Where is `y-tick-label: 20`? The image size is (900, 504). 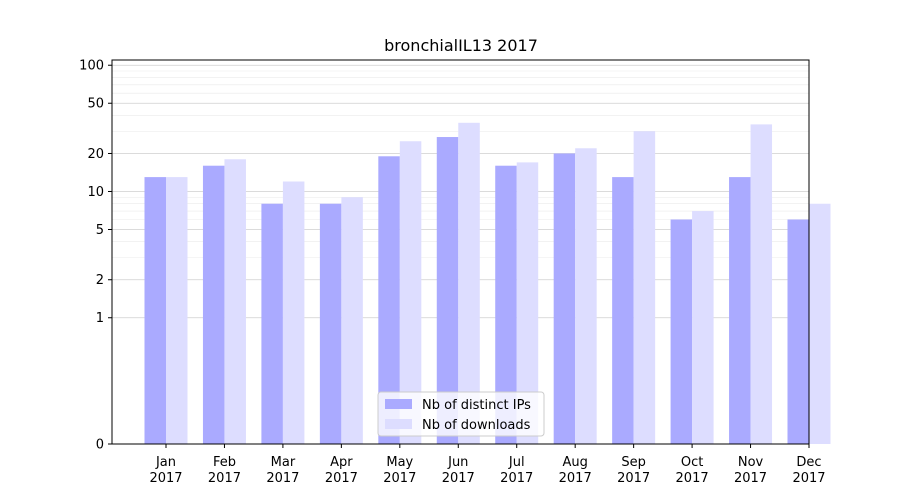
y-tick-label: 20 is located at coordinates (95, 154).